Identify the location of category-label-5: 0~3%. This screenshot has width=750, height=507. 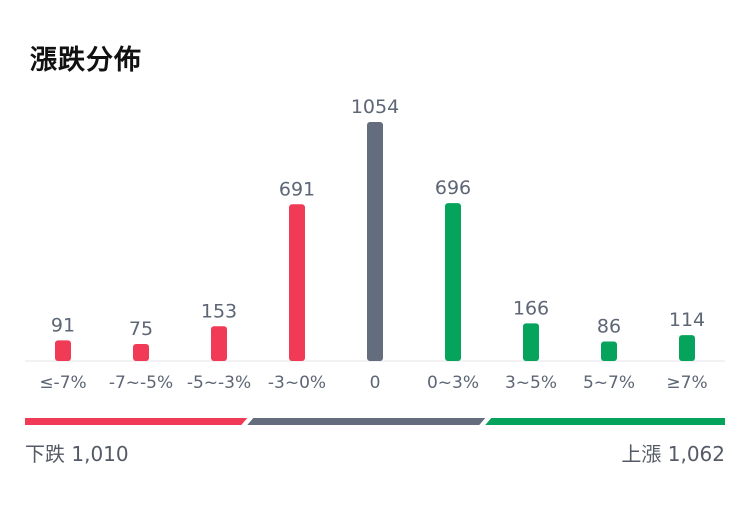
(453, 383).